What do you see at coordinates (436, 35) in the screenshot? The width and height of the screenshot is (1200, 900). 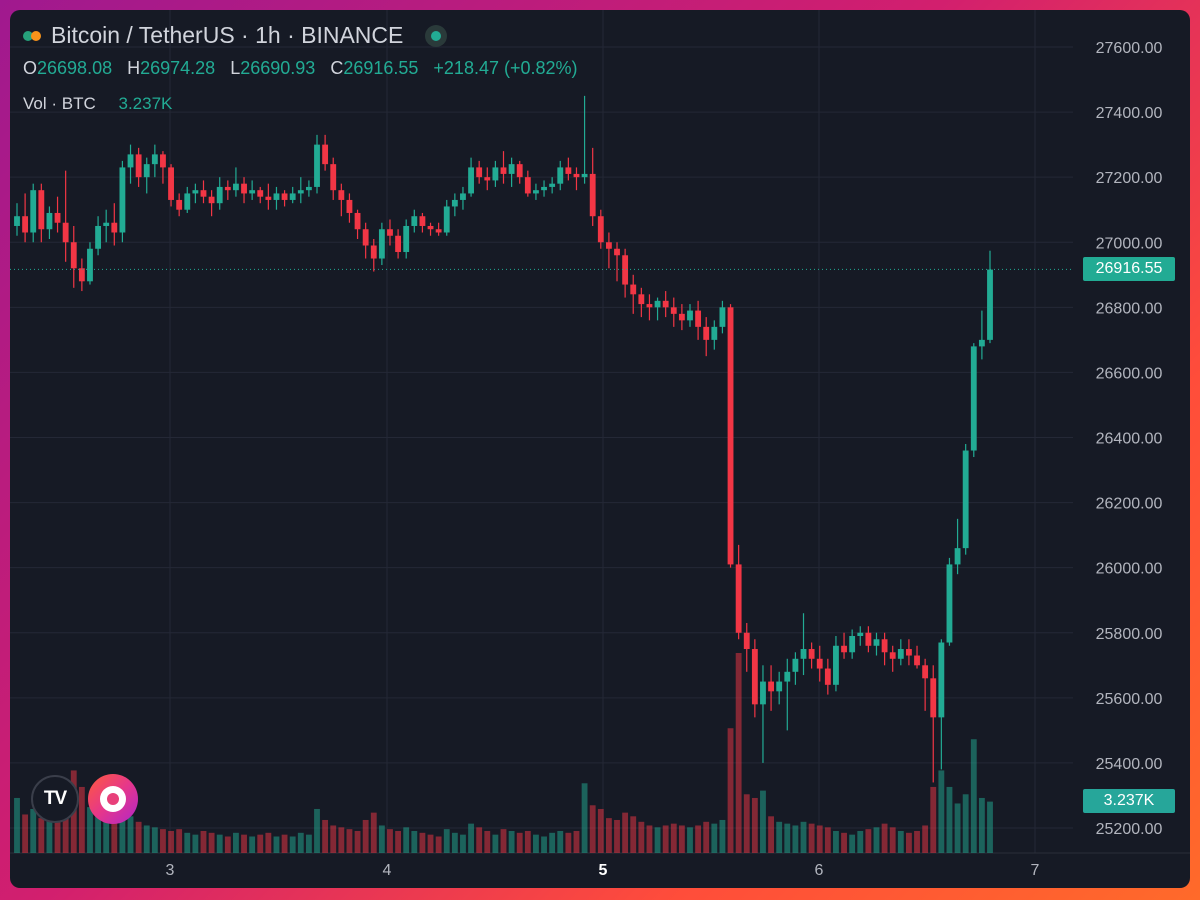 I see `market-status-icon` at bounding box center [436, 35].